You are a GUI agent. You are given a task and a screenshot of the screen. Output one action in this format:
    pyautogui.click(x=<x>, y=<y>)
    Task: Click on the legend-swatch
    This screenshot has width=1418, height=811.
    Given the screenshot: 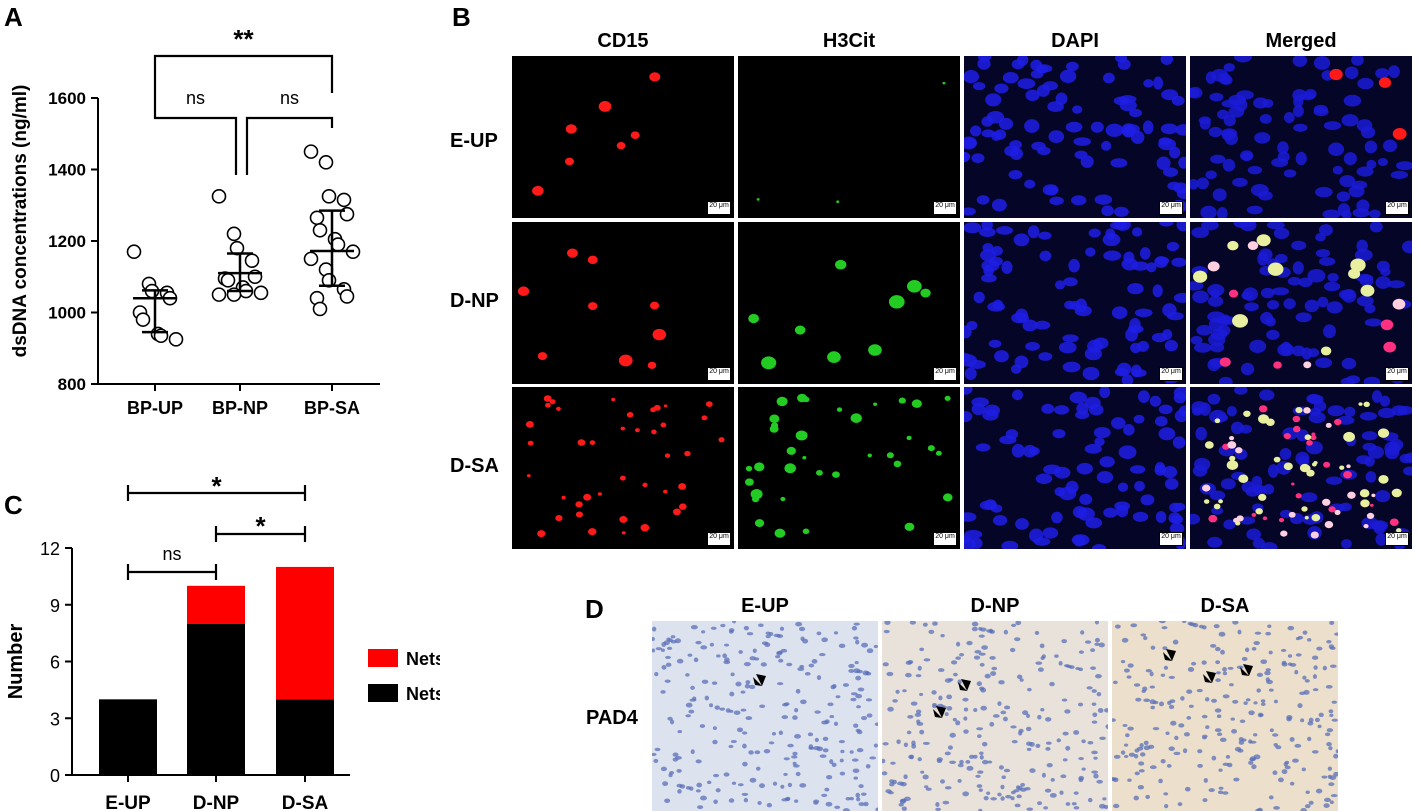 What is the action you would take?
    pyautogui.click(x=383, y=658)
    